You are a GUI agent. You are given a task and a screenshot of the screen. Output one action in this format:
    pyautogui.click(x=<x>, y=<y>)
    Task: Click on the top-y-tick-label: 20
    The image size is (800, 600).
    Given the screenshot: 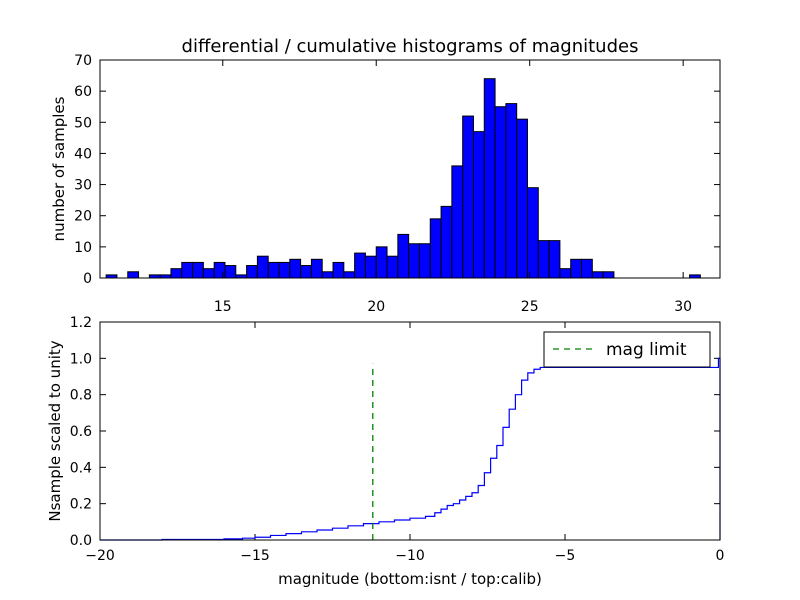 What is the action you would take?
    pyautogui.click(x=83, y=217)
    